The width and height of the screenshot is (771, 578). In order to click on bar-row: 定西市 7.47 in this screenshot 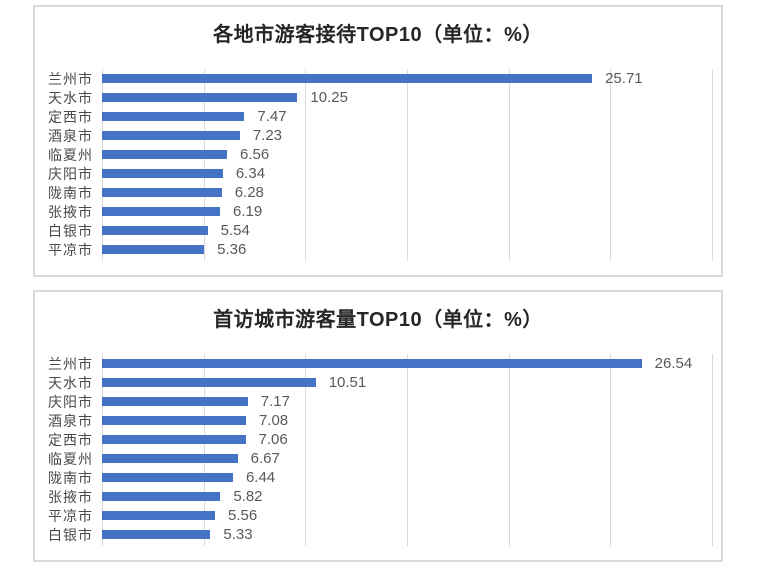, I will do `click(373, 116)`.